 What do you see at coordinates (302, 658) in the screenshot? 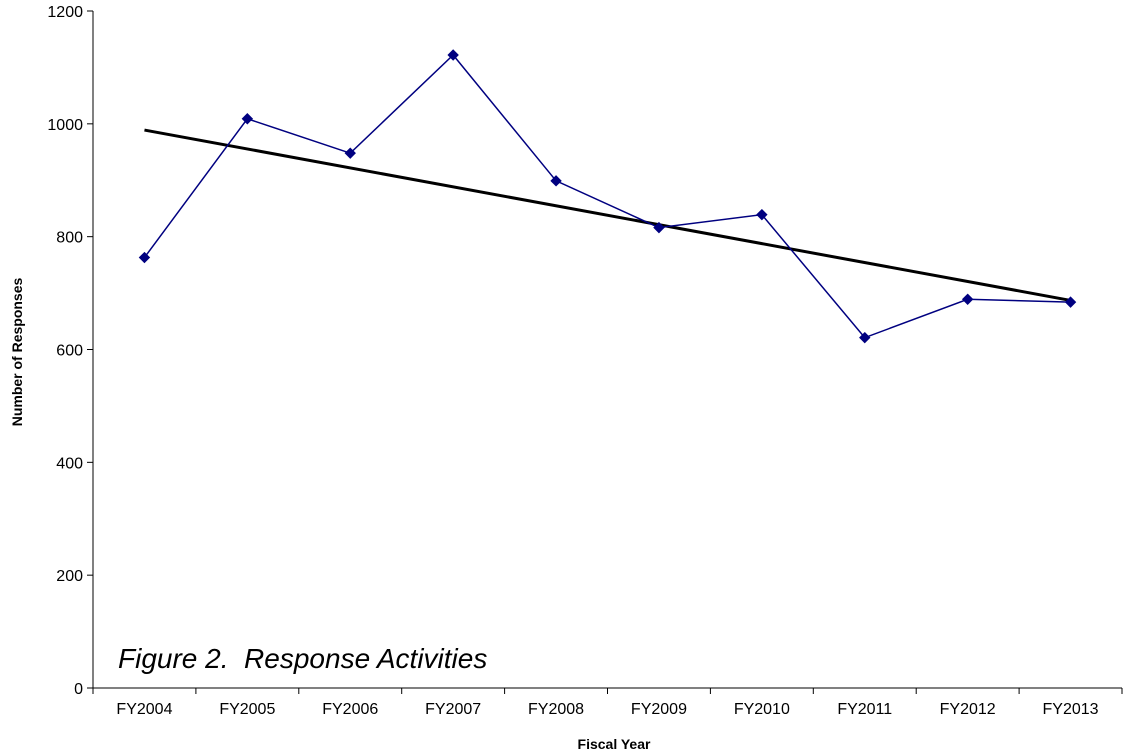
I see `figure-caption: Figure 2. Response Activities` at bounding box center [302, 658].